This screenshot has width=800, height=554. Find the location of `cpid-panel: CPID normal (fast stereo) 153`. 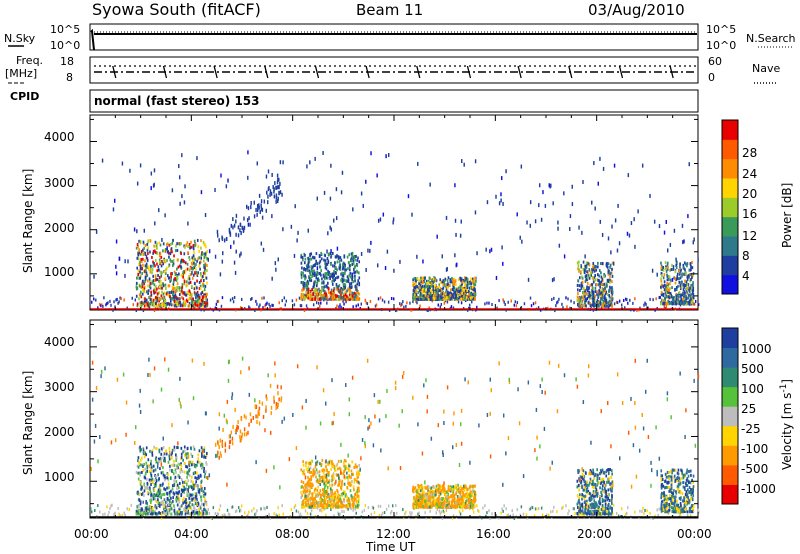

cpid-panel: CPID normal (fast stereo) 153 is located at coordinates (354, 101).